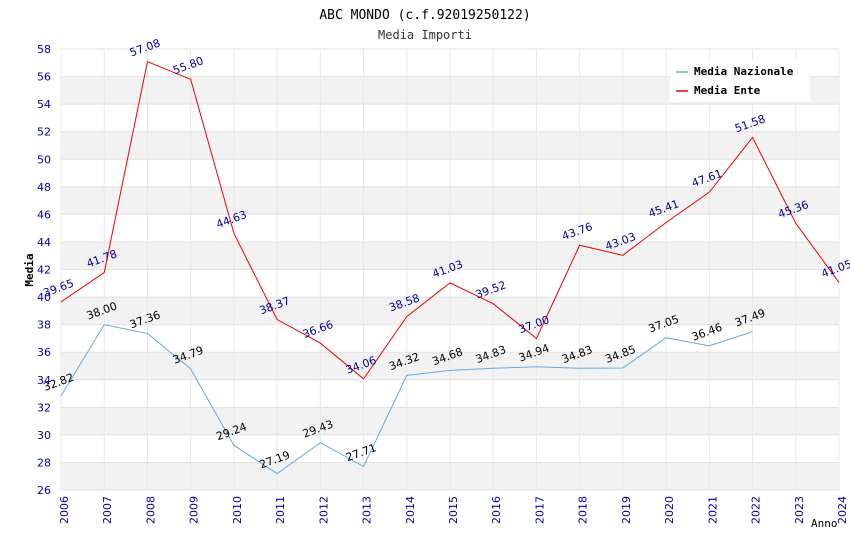 Image resolution: width=850 pixels, height=550 pixels. What do you see at coordinates (44, 297) in the screenshot?
I see `y-tick-label: 40` at bounding box center [44, 297].